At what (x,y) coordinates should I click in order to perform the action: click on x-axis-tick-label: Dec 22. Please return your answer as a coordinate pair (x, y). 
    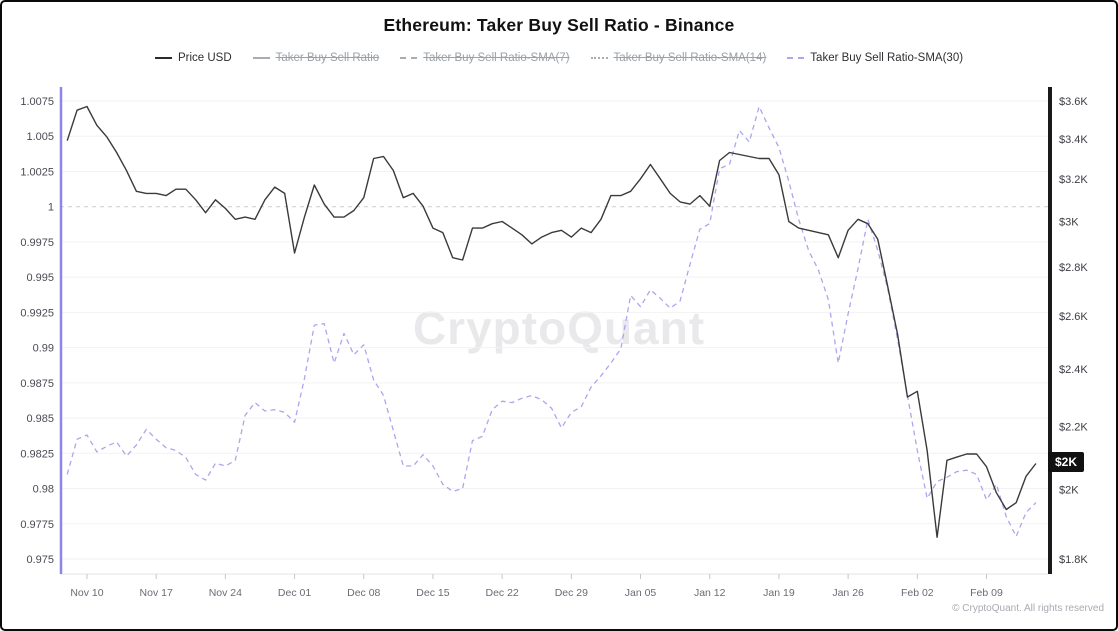
    Looking at the image, I should click on (501, 593).